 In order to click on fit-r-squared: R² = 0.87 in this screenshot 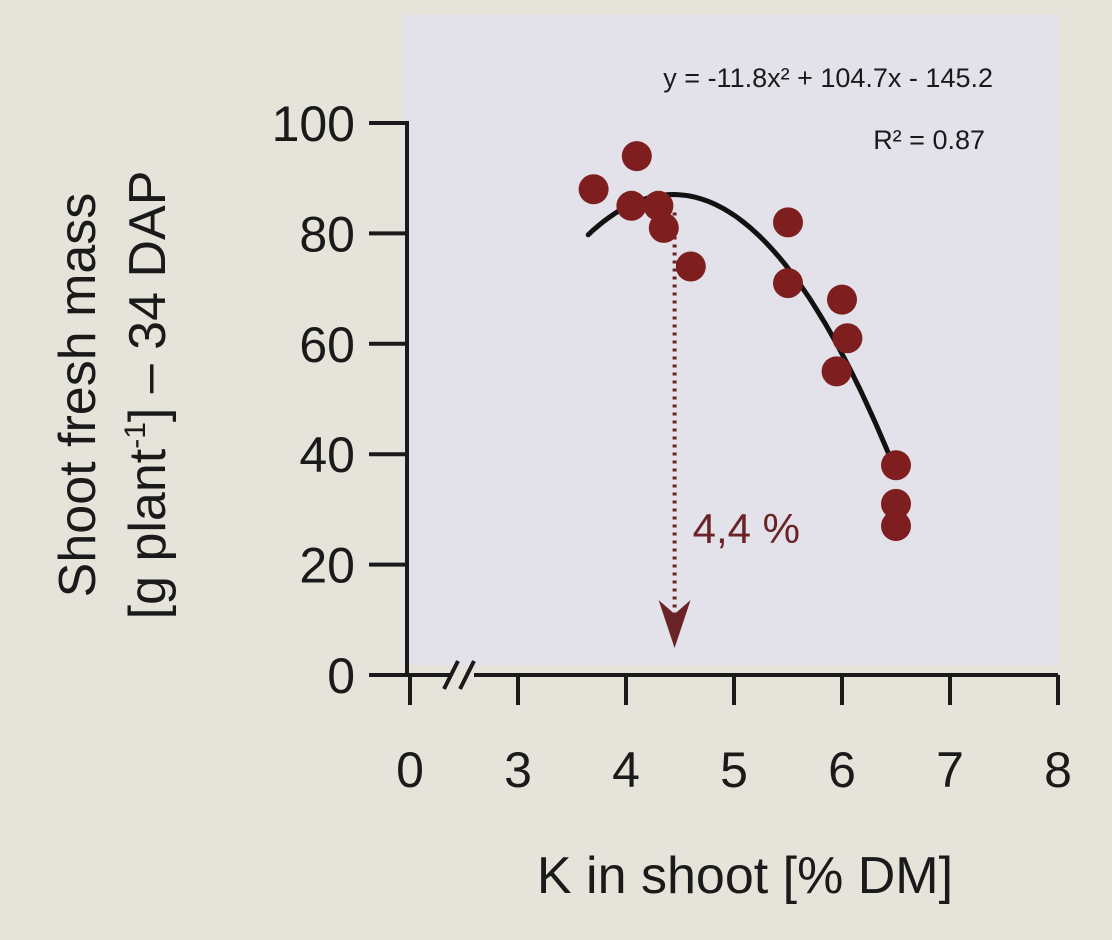, I will do `click(929, 140)`.